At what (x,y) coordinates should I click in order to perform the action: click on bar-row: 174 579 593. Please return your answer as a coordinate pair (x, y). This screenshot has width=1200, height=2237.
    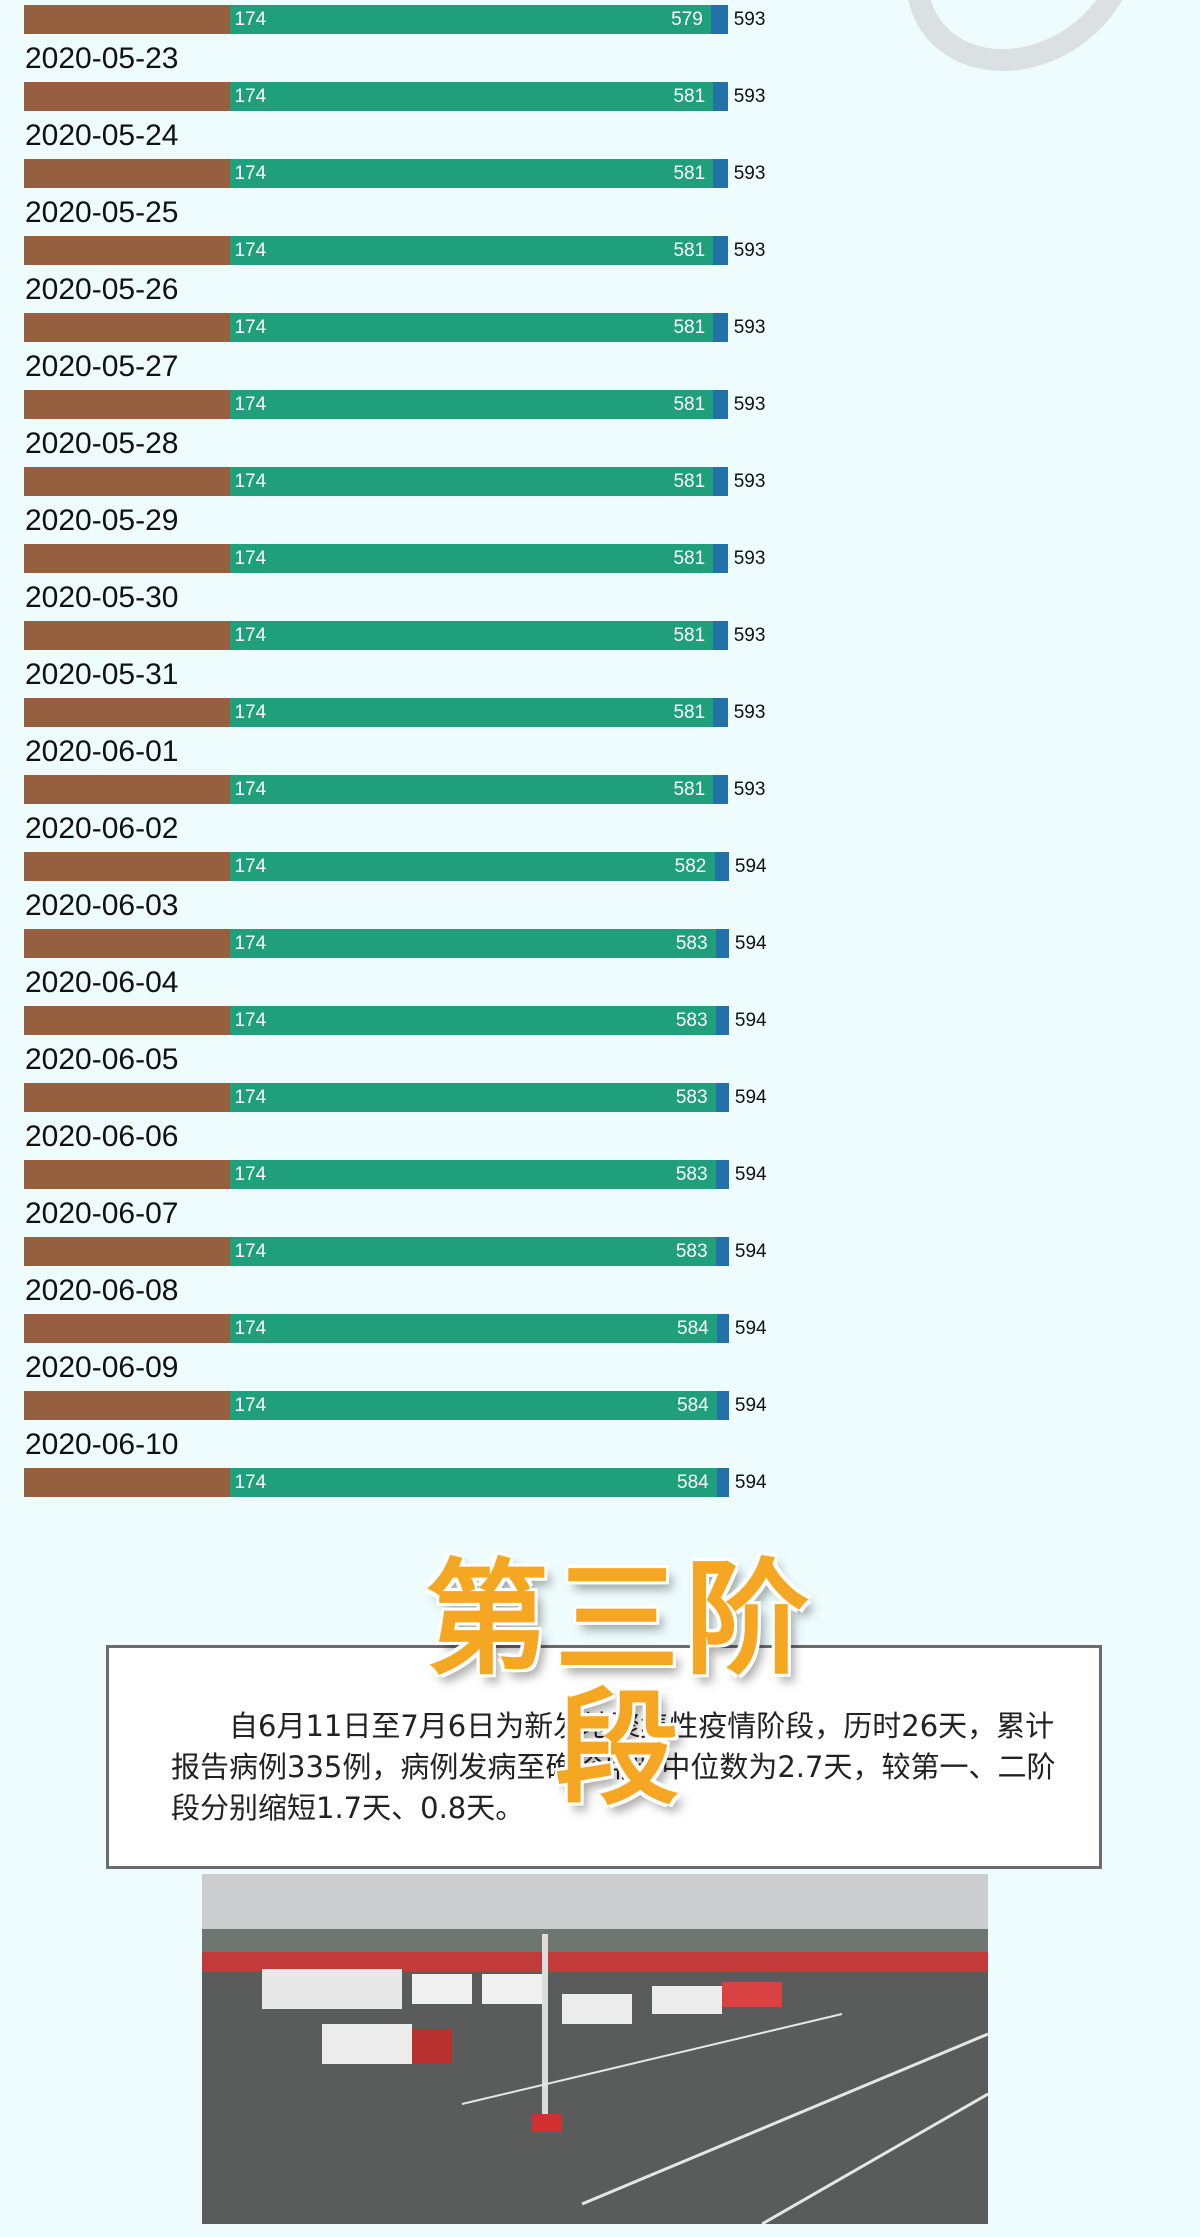
    Looking at the image, I should click on (394, 19).